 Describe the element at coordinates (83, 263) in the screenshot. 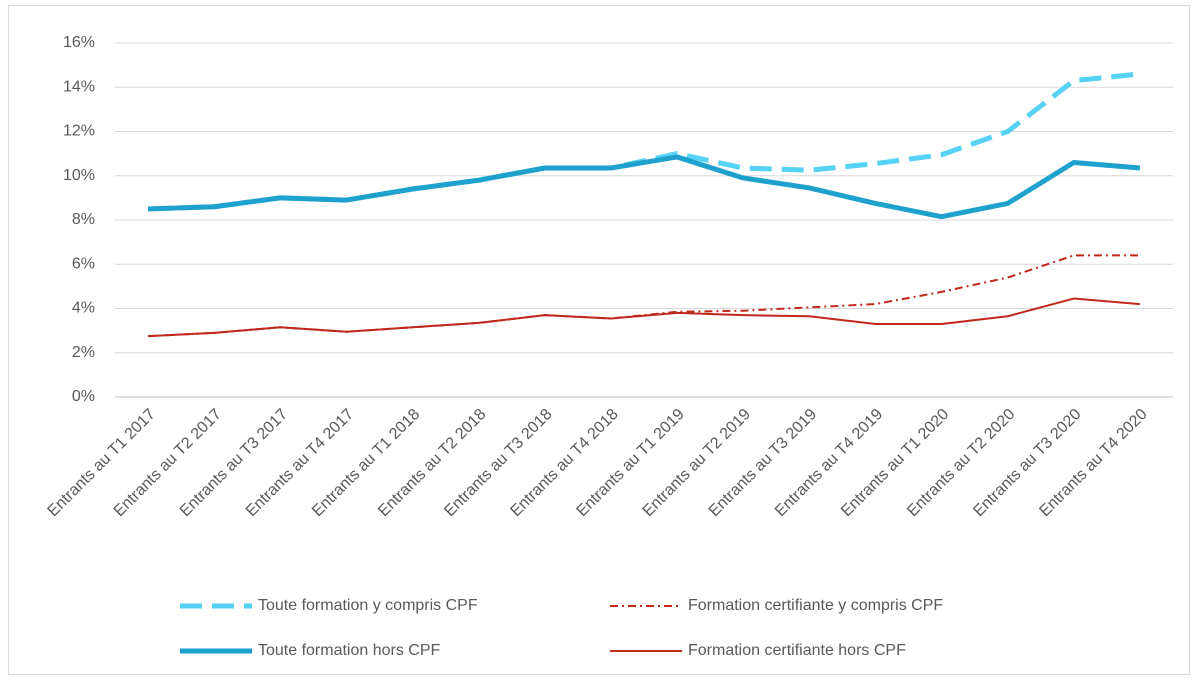

I see `y-tick-label: 6%` at that location.